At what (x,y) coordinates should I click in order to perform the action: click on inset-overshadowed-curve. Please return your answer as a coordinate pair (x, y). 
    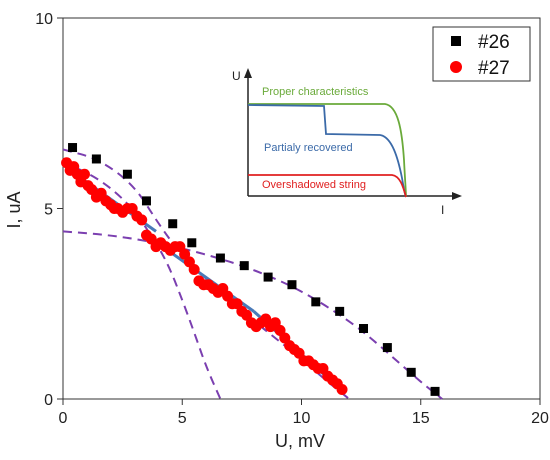
    Looking at the image, I should click on (327, 186).